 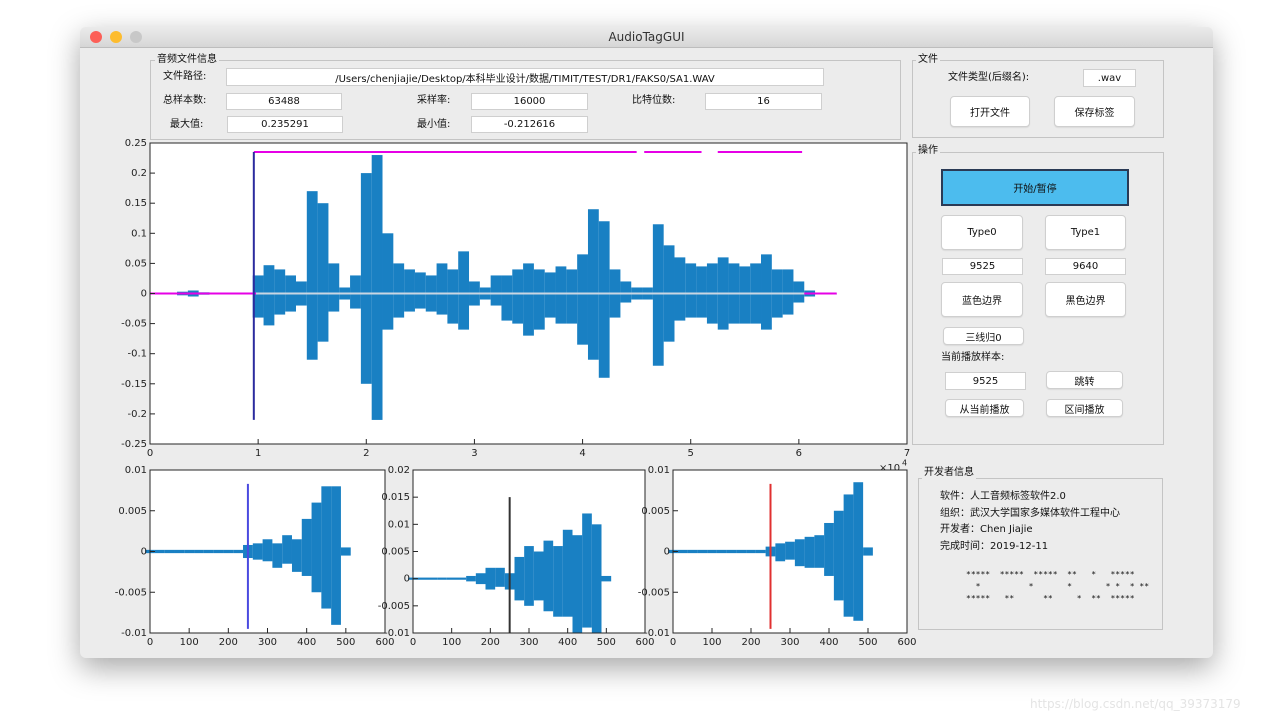 I want to click on zoom-button, so click(x=136, y=37).